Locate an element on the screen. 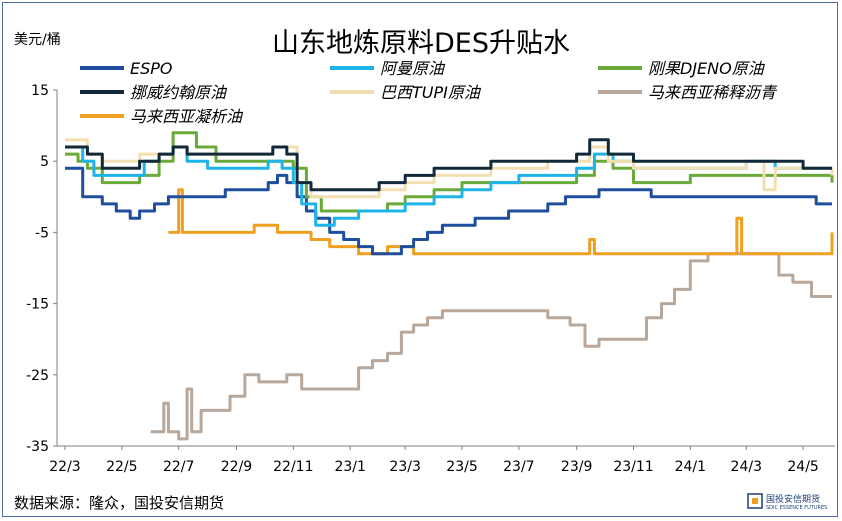 This screenshot has height=521, width=842. logo-mark-inner is located at coordinates (755, 501).